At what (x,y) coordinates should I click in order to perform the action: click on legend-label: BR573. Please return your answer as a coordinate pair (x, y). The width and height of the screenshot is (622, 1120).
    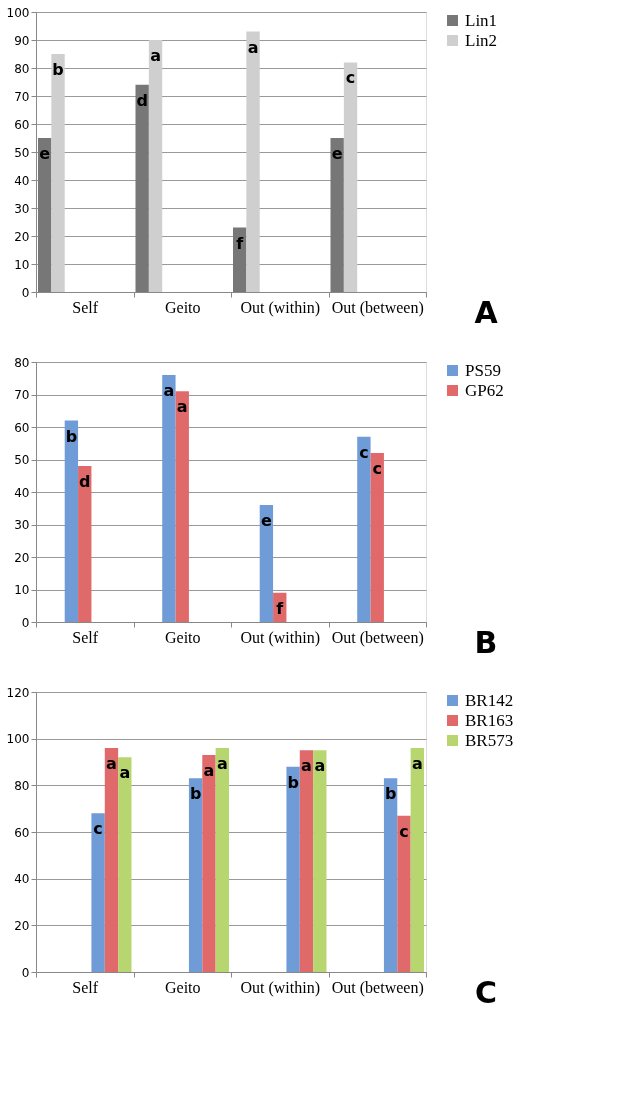
    Looking at the image, I should click on (489, 740).